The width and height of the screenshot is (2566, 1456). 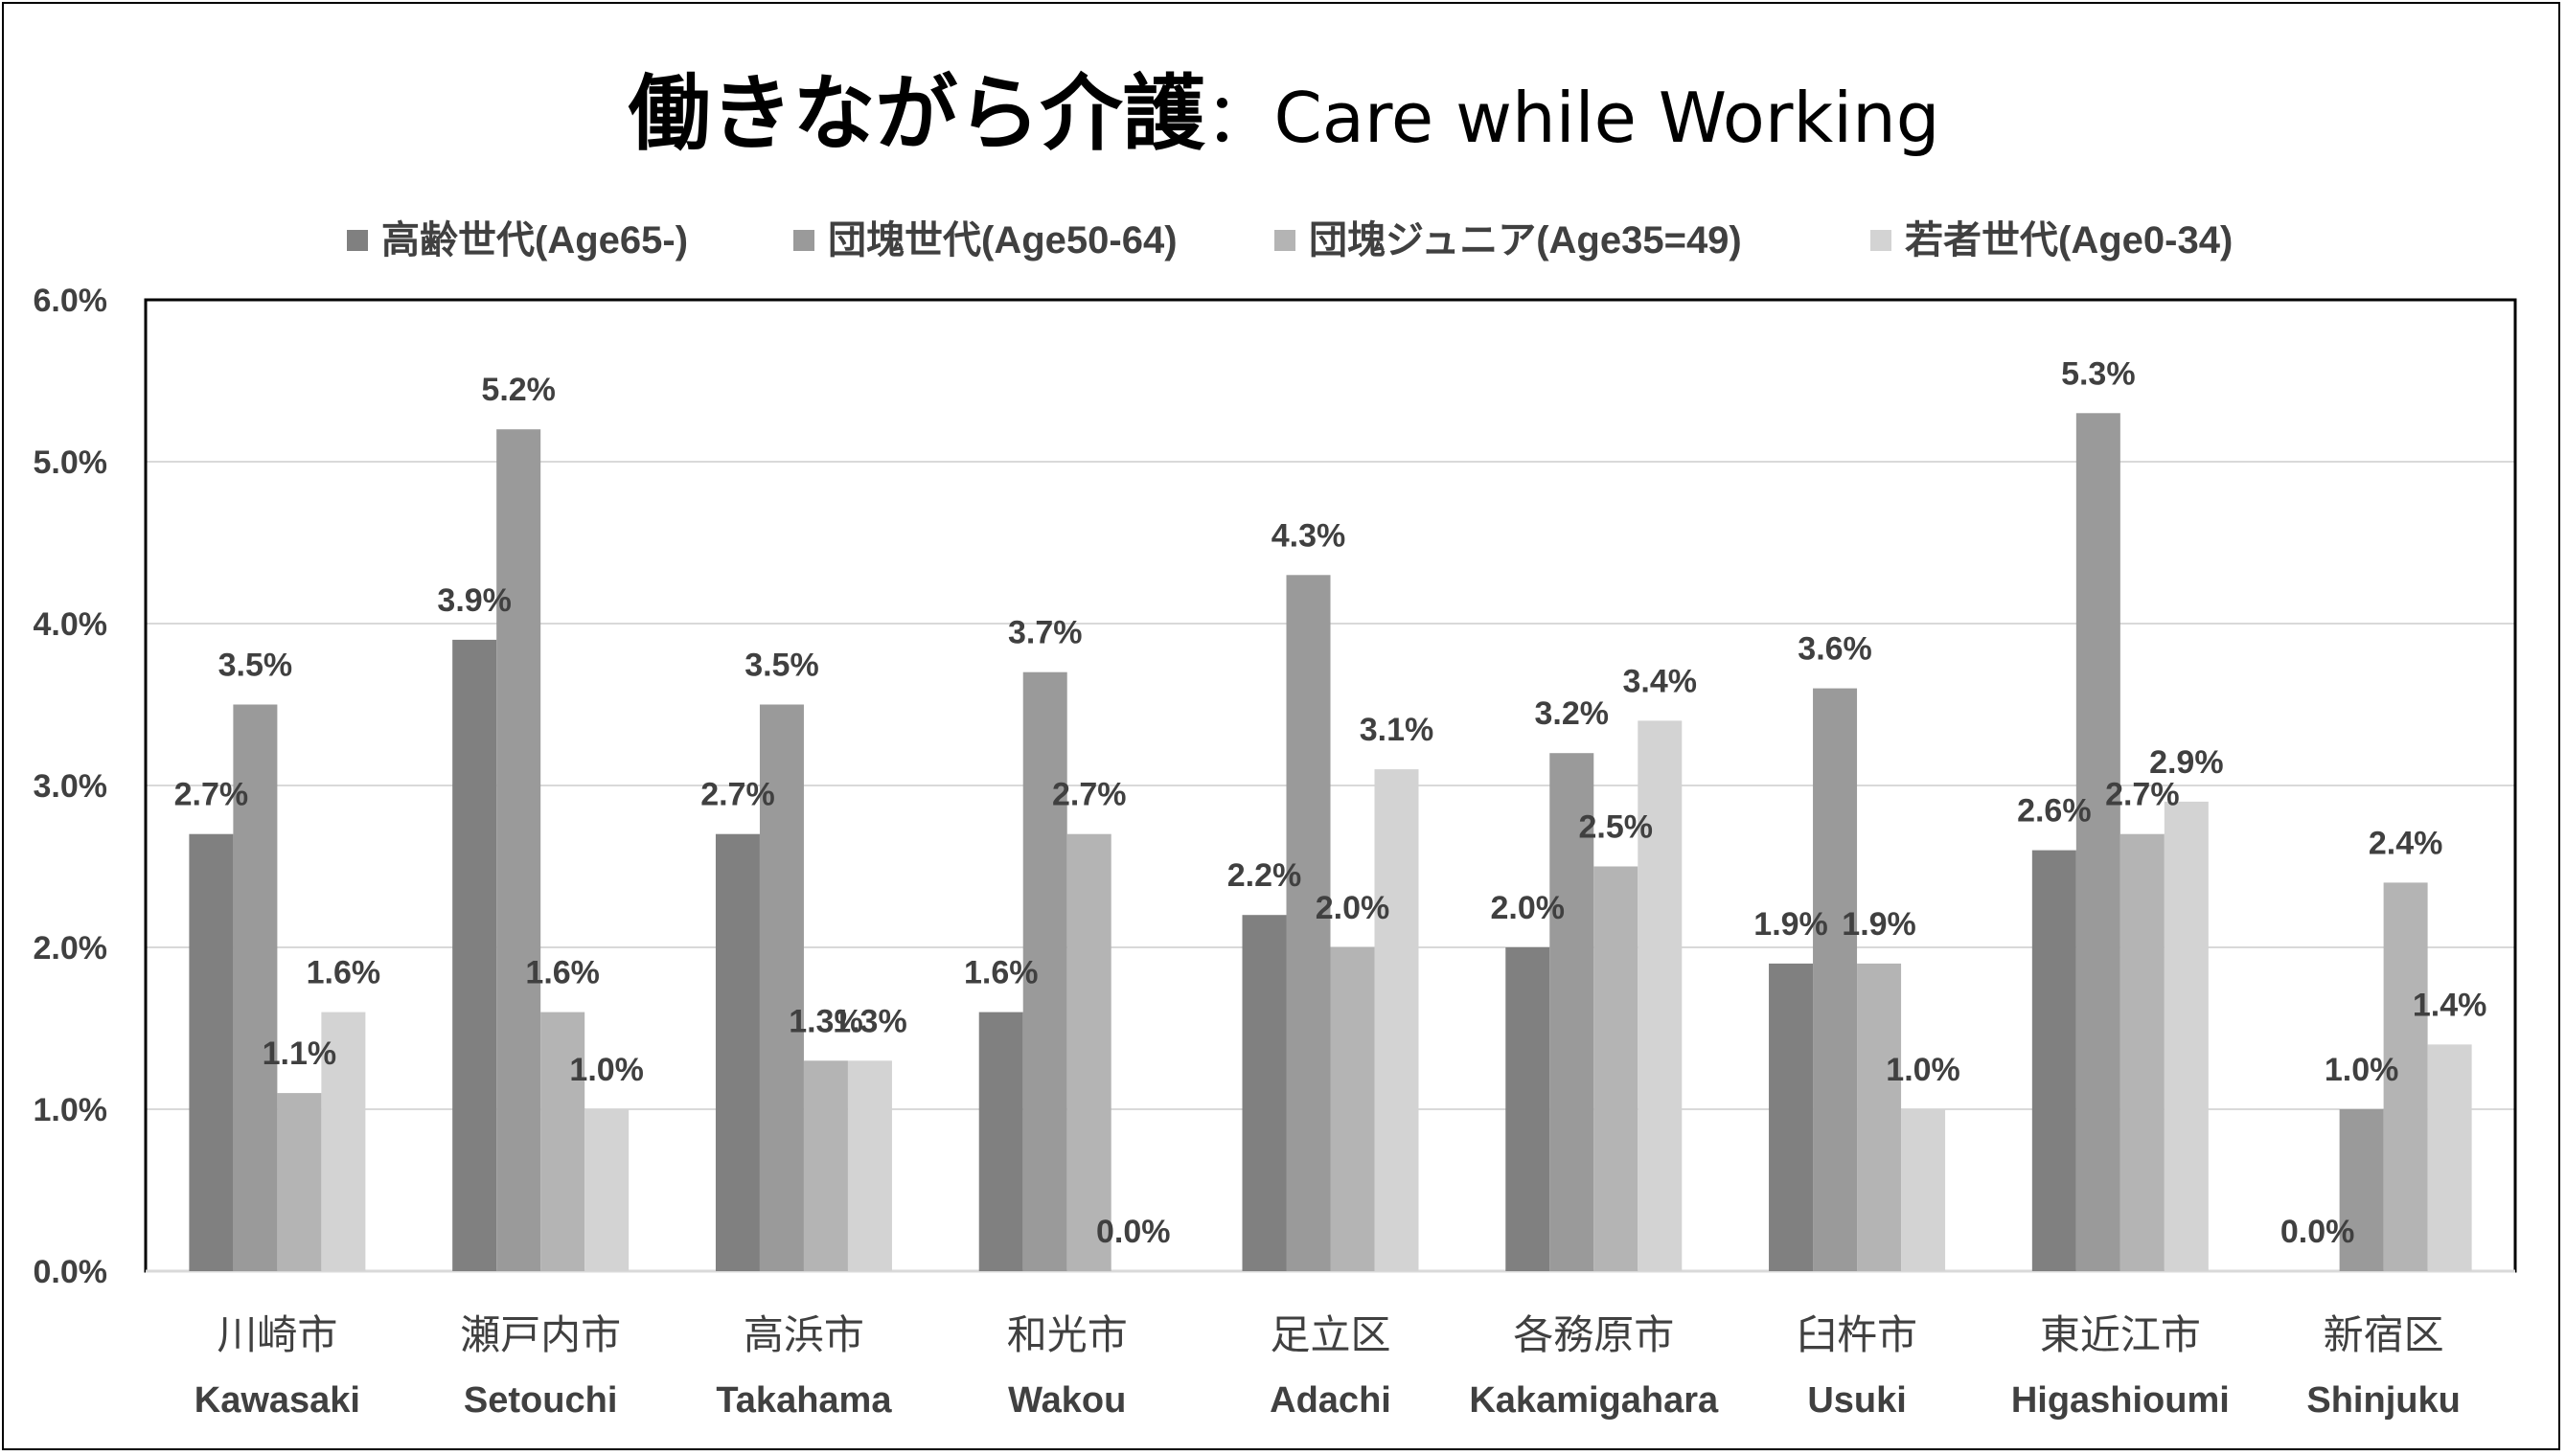 What do you see at coordinates (300, 1053) in the screenshot?
I see `data-label: 1.1%` at bounding box center [300, 1053].